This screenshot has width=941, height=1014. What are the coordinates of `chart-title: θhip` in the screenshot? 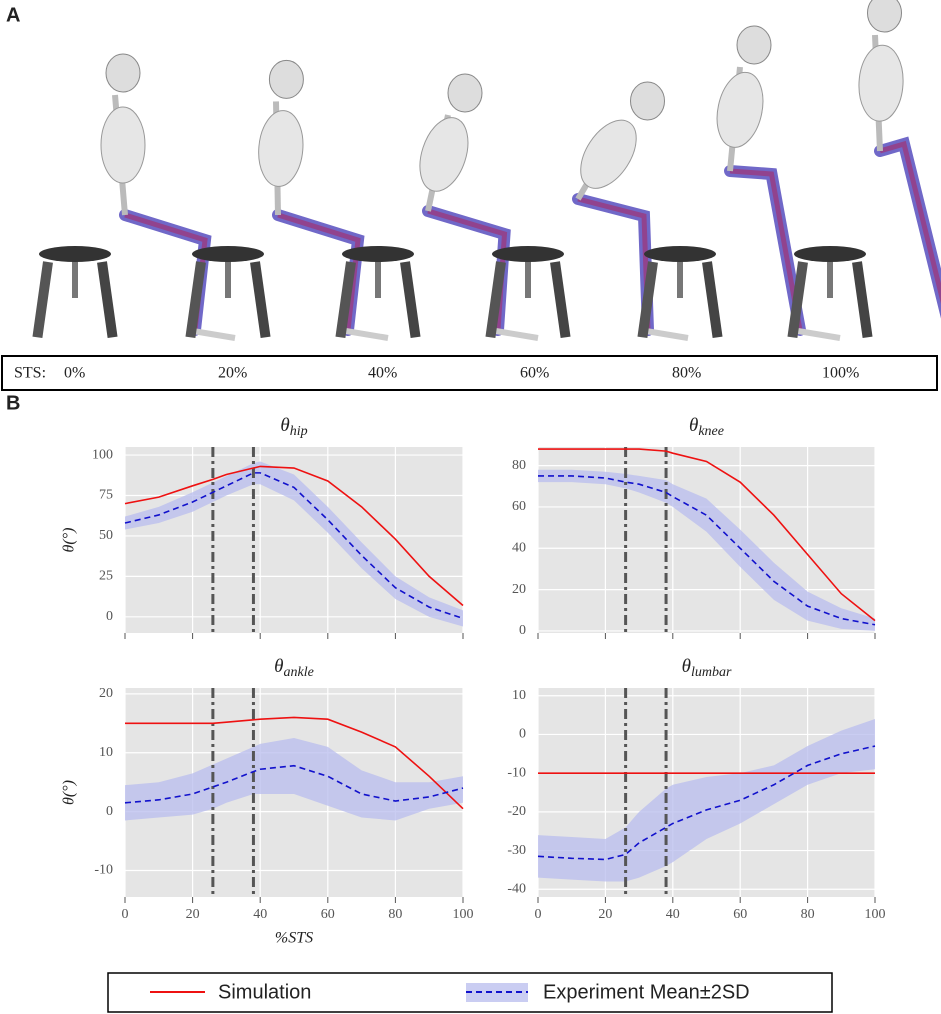 It's located at (293, 427).